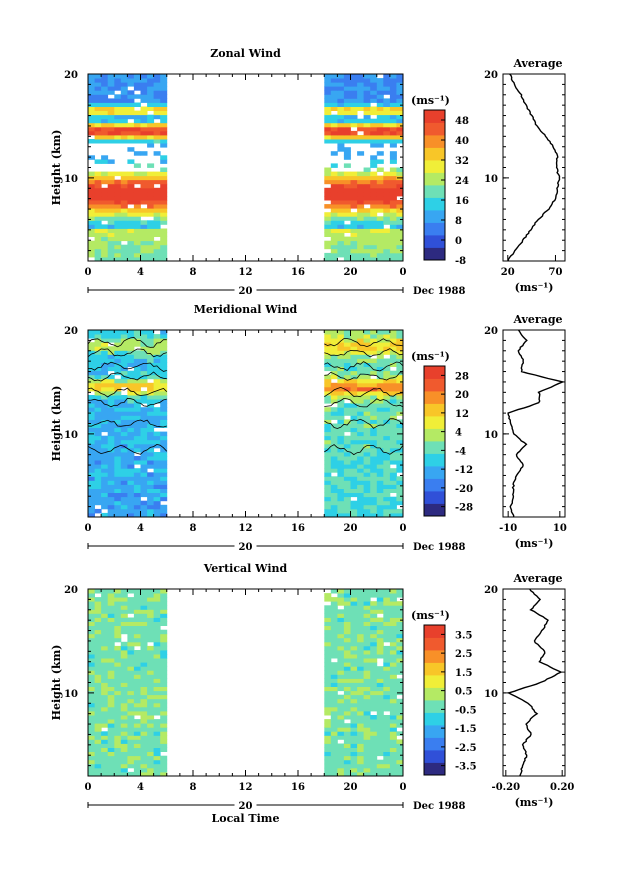 The width and height of the screenshot is (623, 873). What do you see at coordinates (462, 141) in the screenshot?
I see `colorbar-tick-label: 40` at bounding box center [462, 141].